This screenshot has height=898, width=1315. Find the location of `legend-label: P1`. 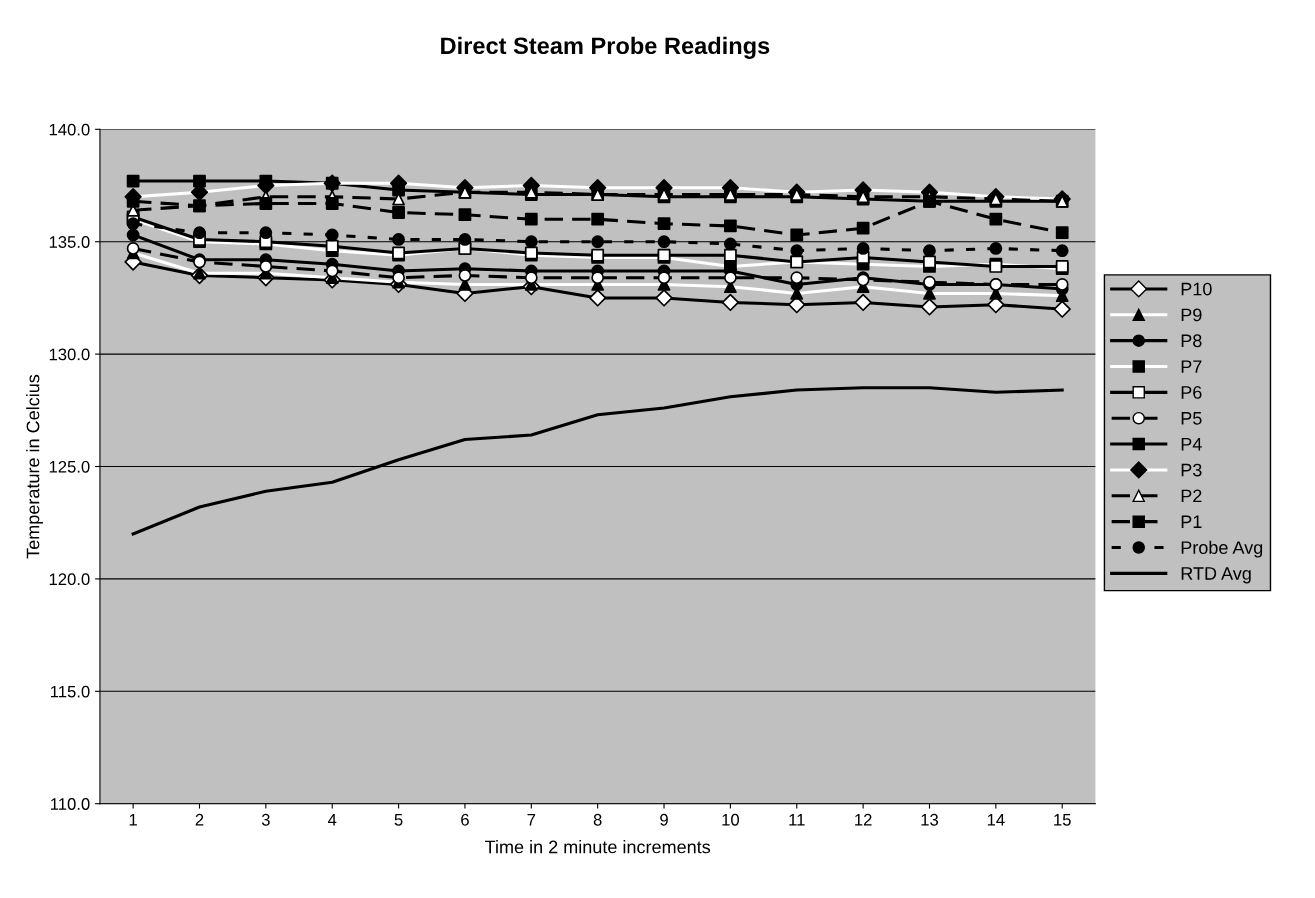

legend-label: P1 is located at coordinates (1191, 521).